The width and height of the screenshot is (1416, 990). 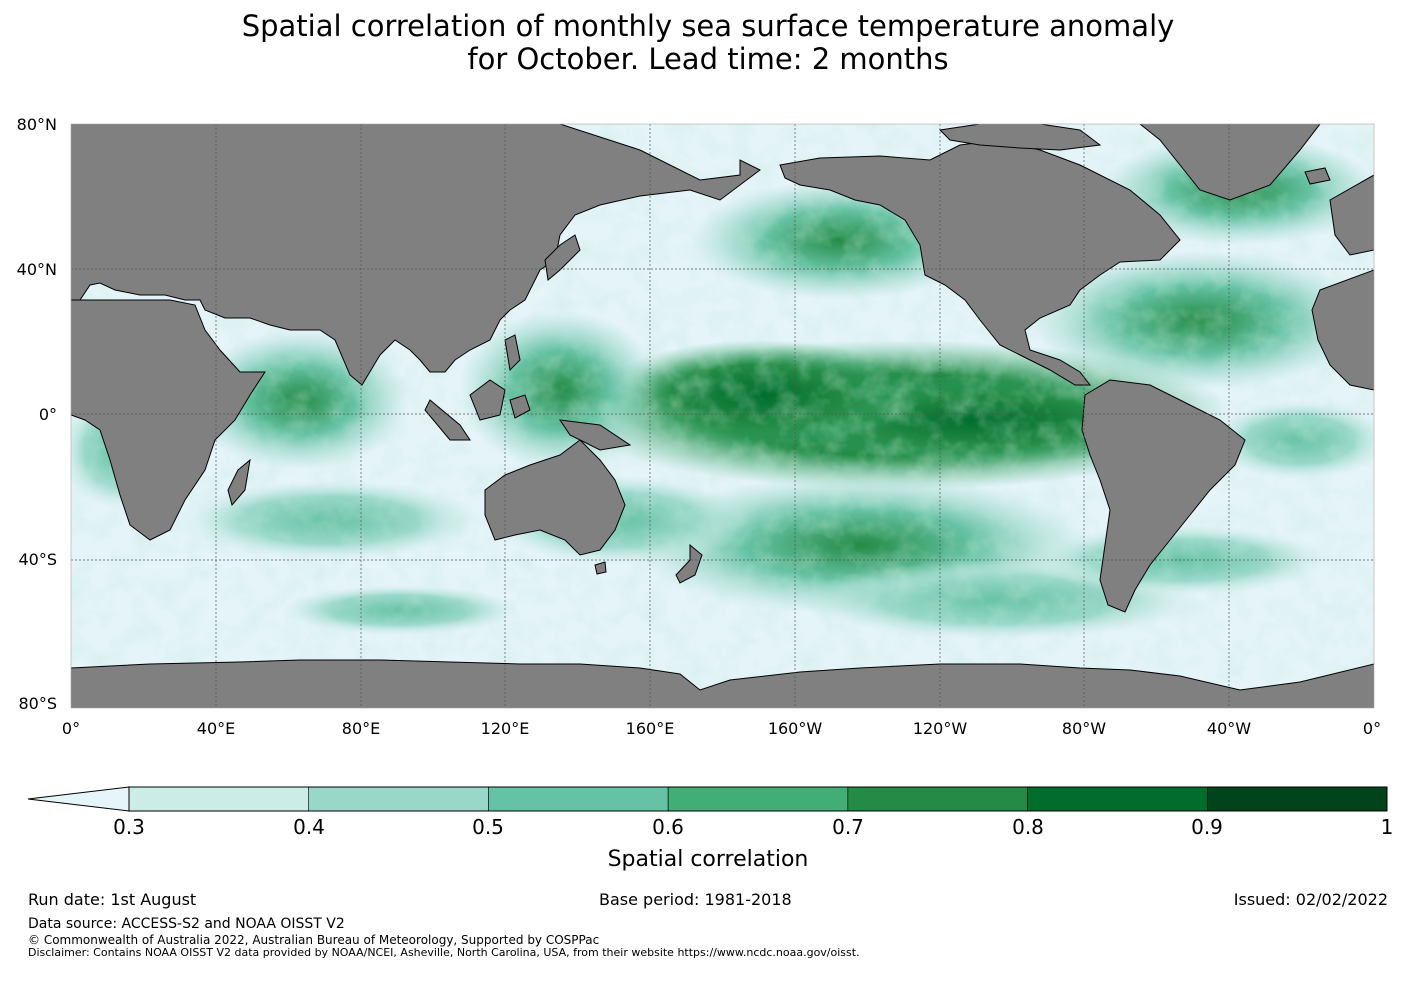 I want to click on lat-label-40s: 40°S, so click(x=37, y=559).